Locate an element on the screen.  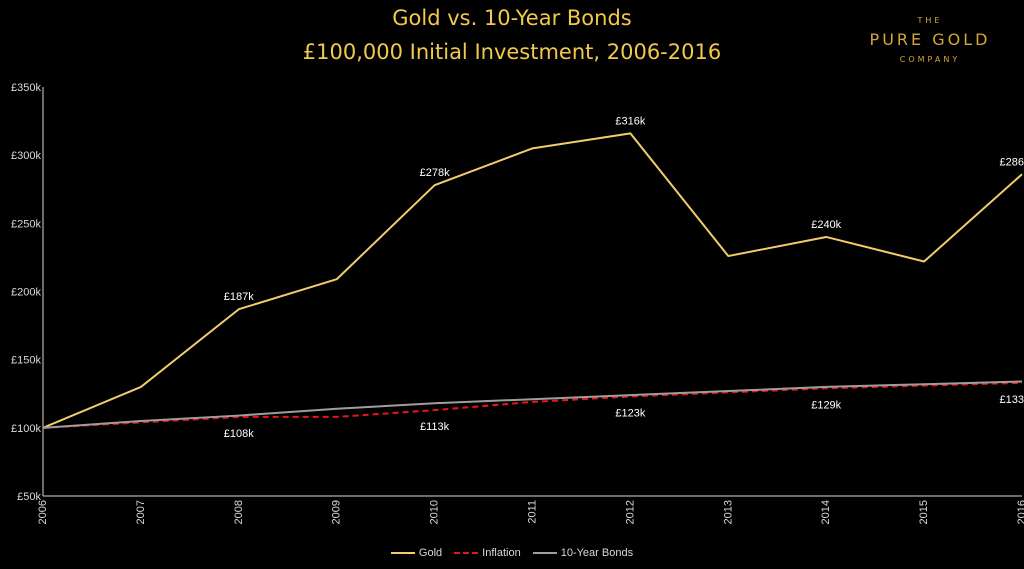
data-label: £108k is located at coordinates (239, 434).